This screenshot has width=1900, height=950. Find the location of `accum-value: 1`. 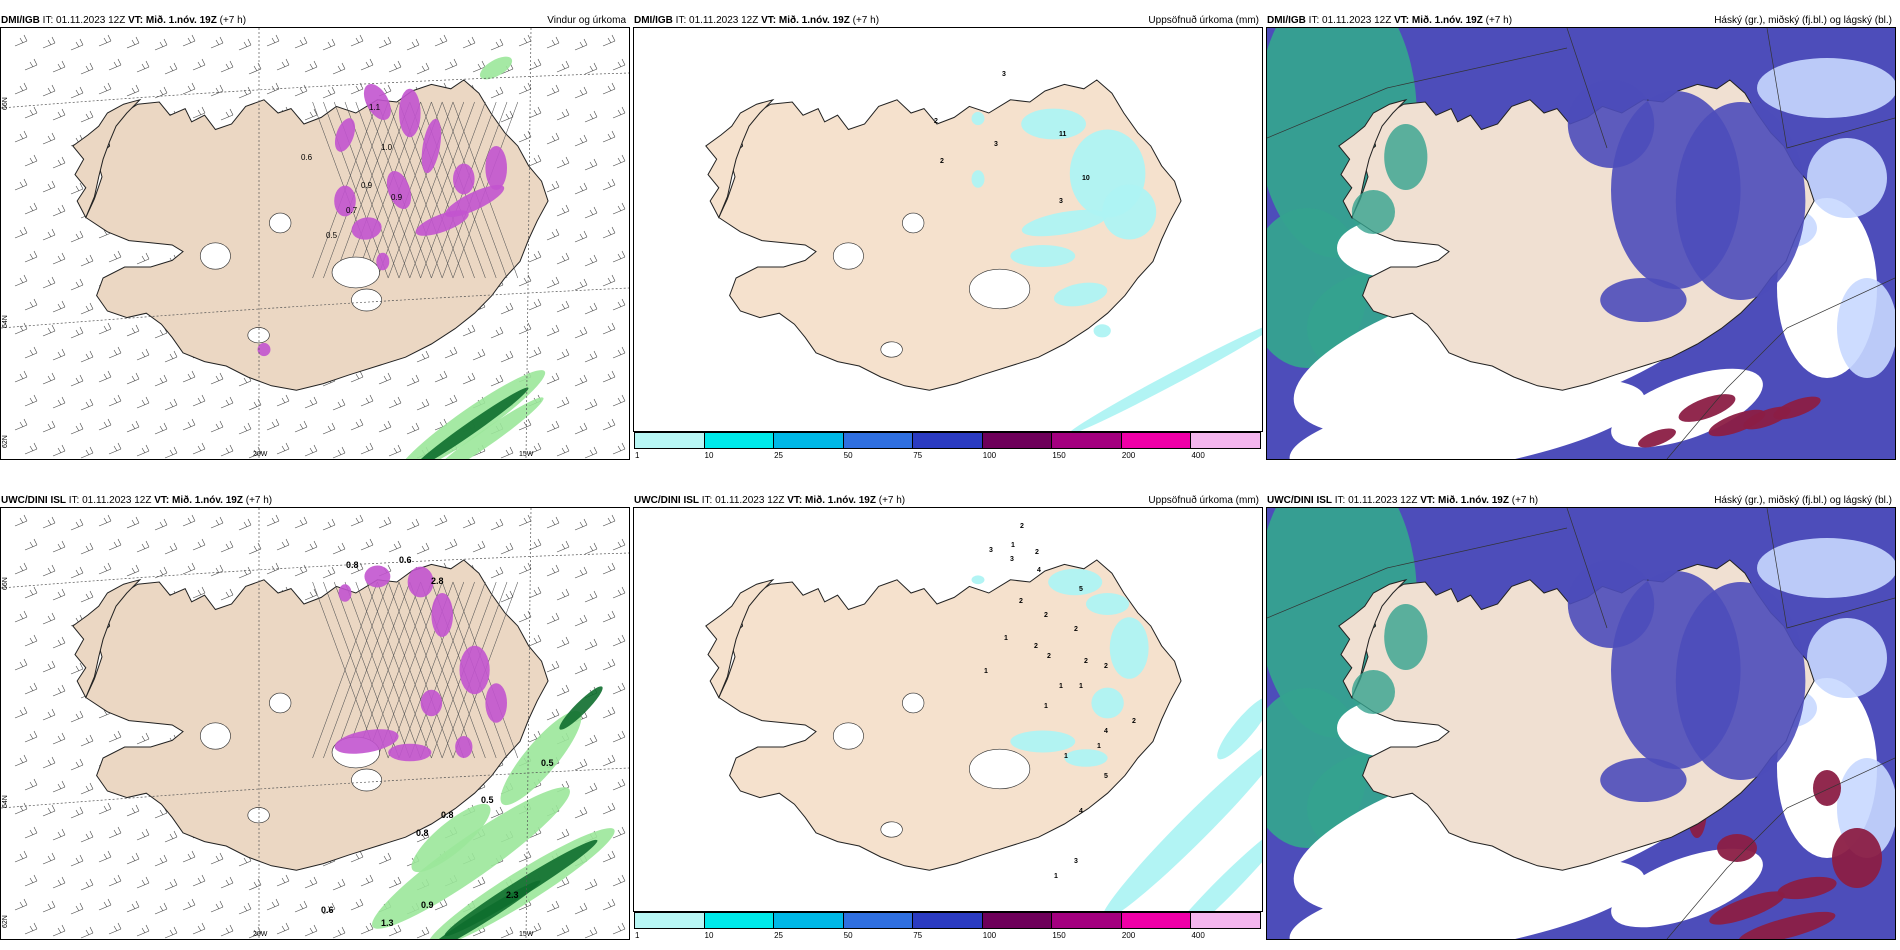

accum-value: 1 is located at coordinates (1056, 876).